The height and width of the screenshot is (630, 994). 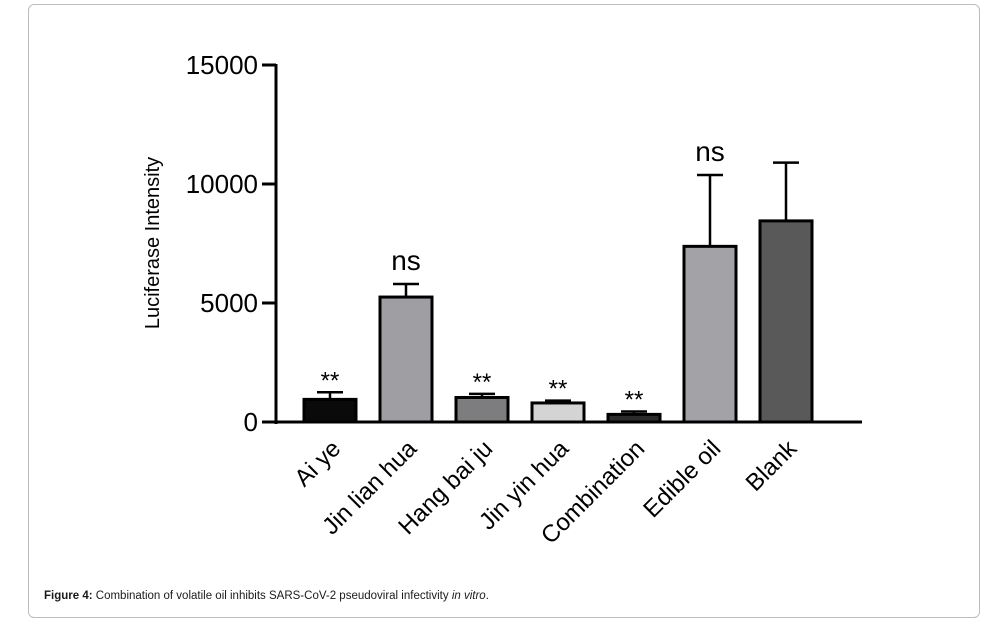 What do you see at coordinates (468, 596) in the screenshot?
I see `caption-italic: in vitro` at bounding box center [468, 596].